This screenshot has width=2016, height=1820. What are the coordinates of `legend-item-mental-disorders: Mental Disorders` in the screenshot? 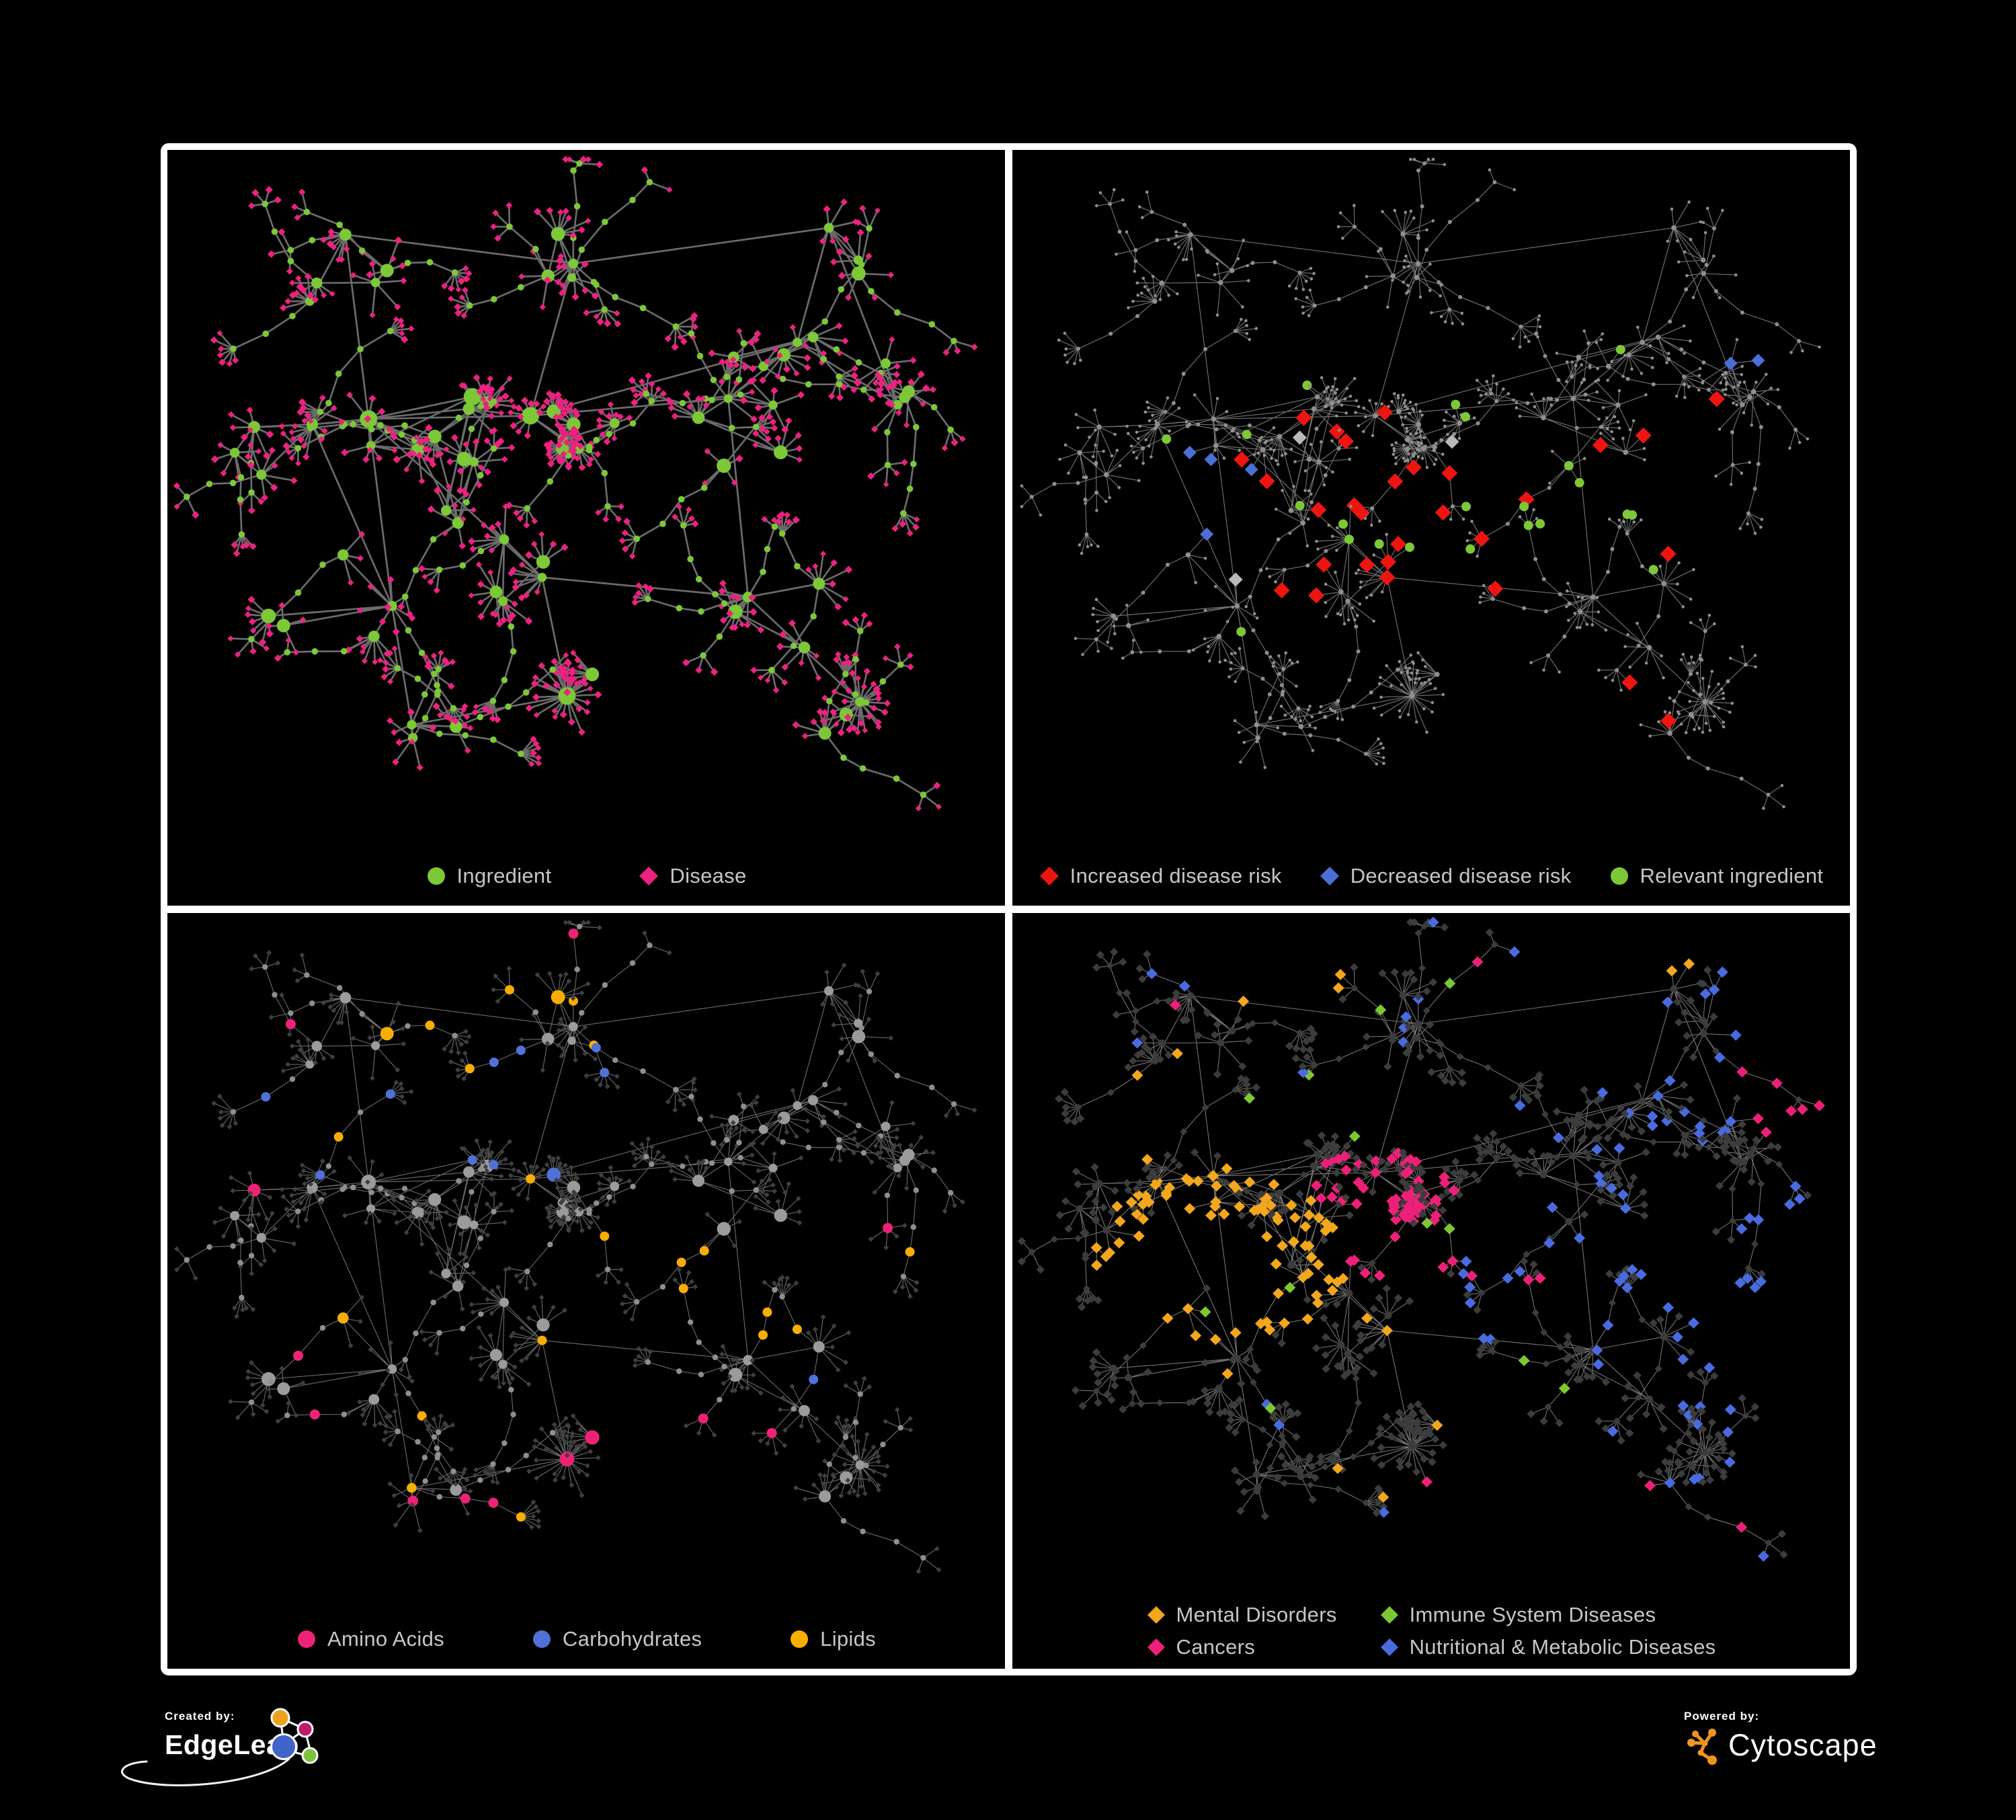 It's located at (1242, 1615).